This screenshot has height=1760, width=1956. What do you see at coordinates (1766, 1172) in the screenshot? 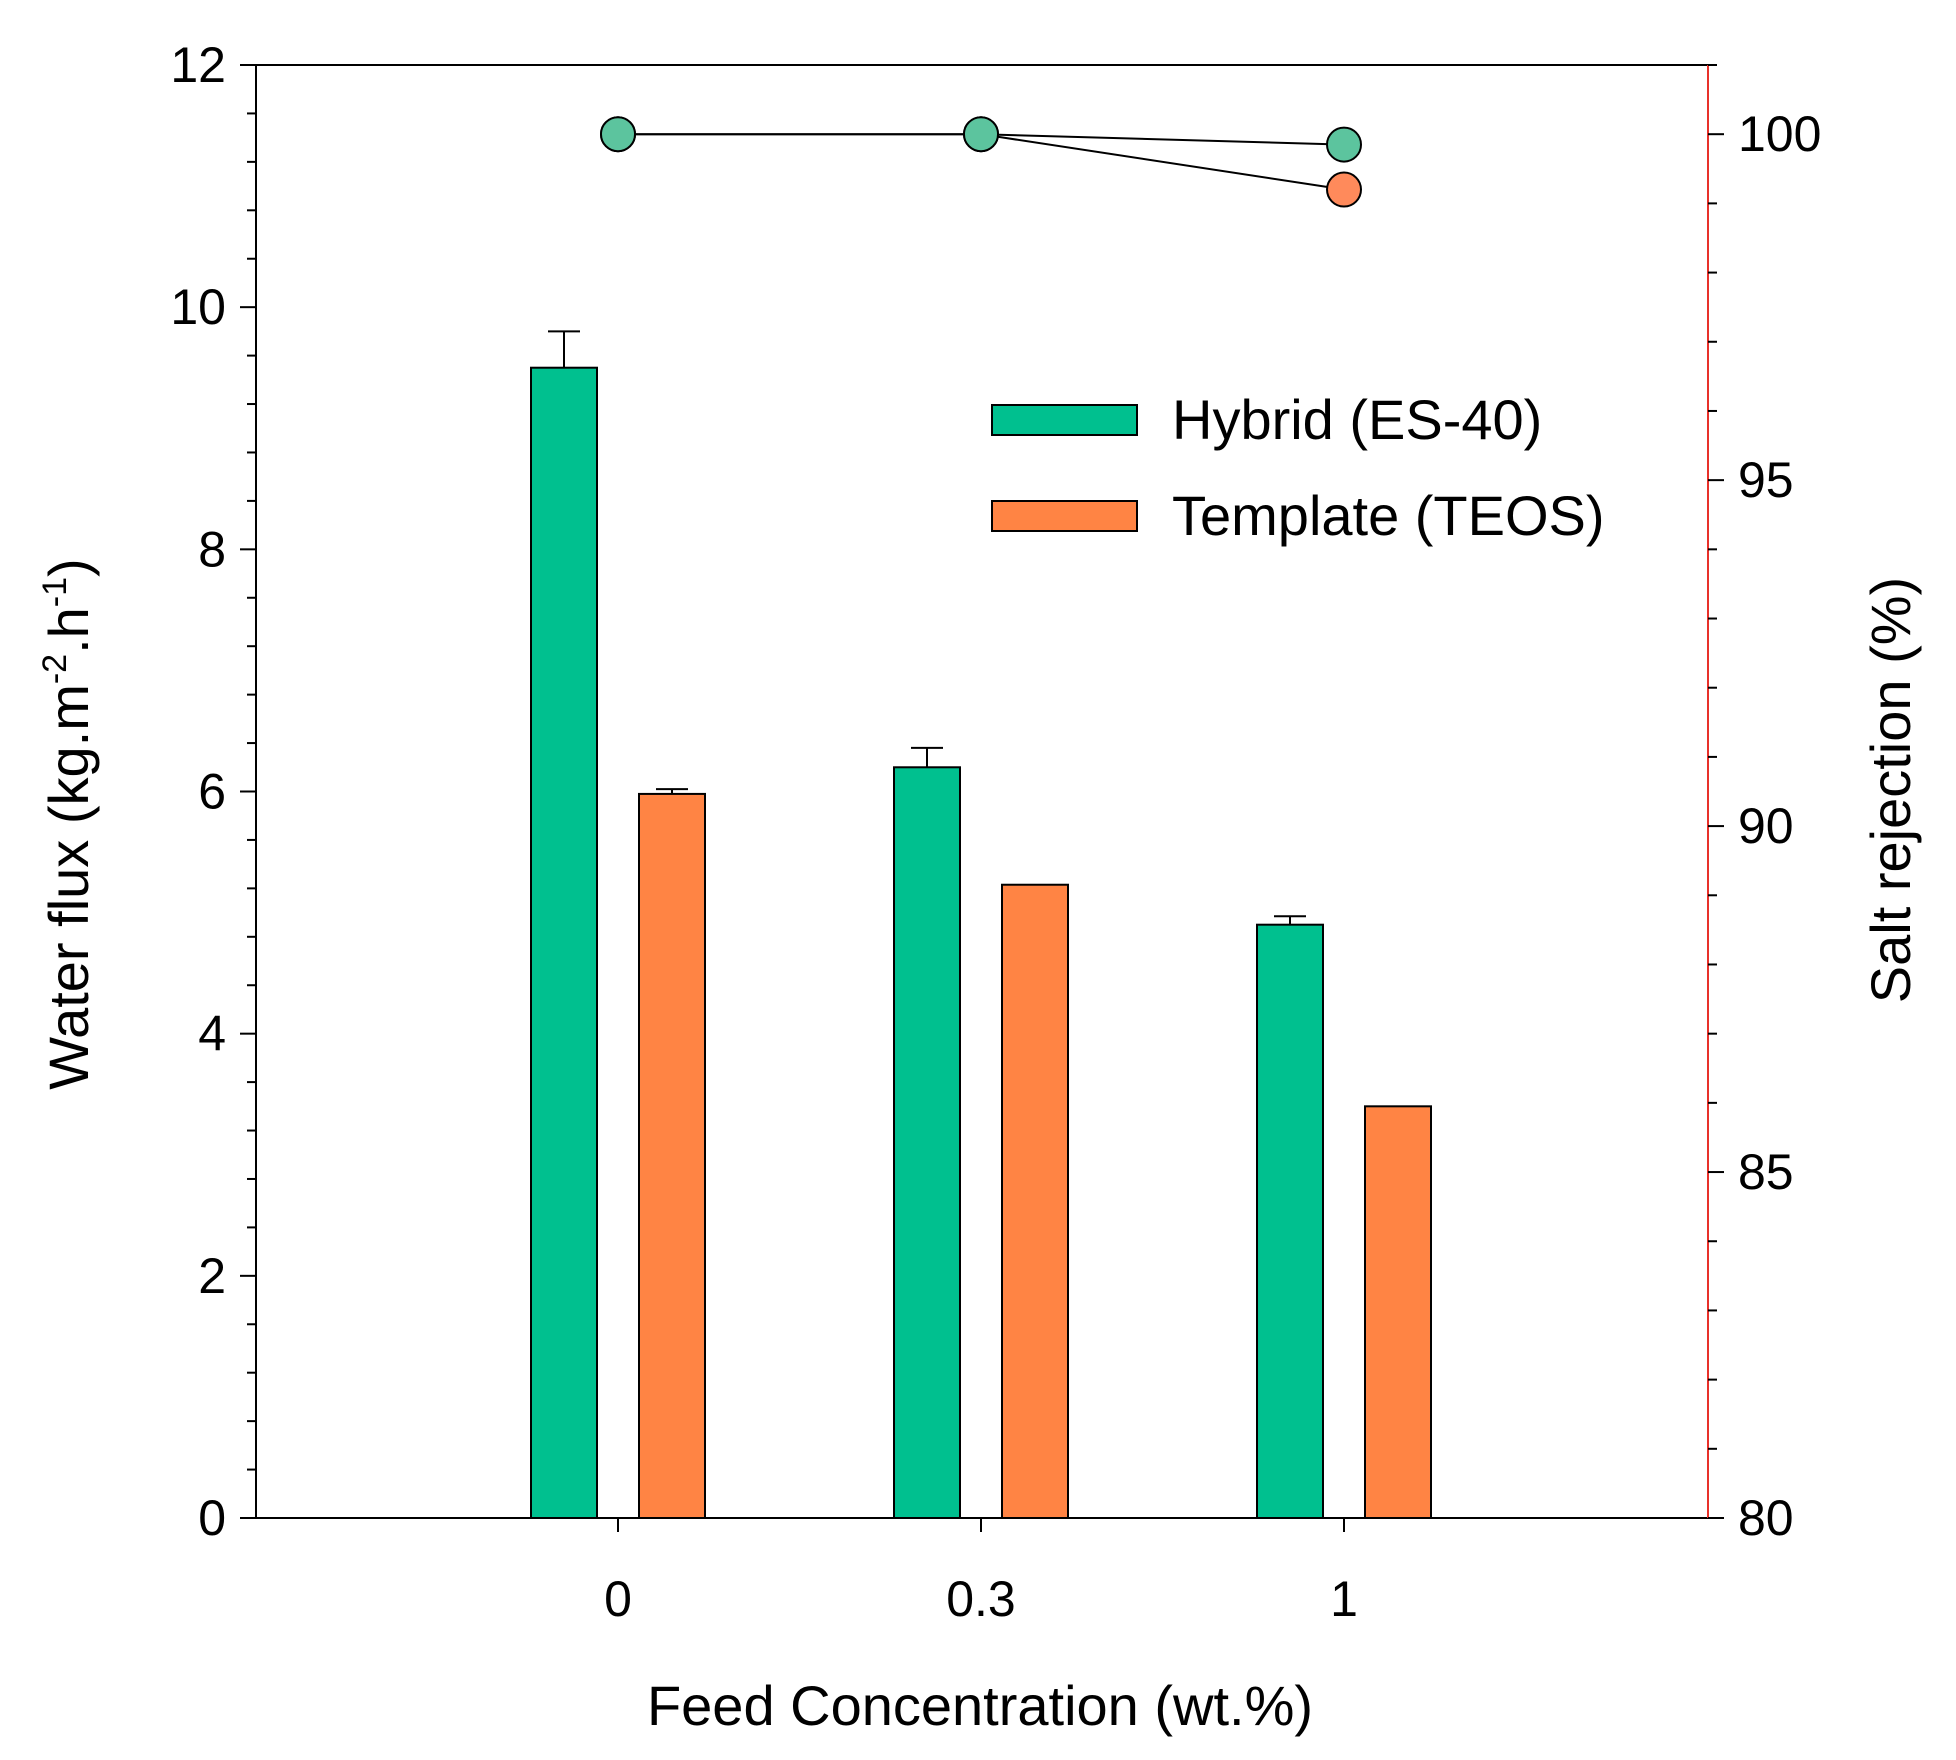
I see `y2-tick-label: 85` at bounding box center [1766, 1172].